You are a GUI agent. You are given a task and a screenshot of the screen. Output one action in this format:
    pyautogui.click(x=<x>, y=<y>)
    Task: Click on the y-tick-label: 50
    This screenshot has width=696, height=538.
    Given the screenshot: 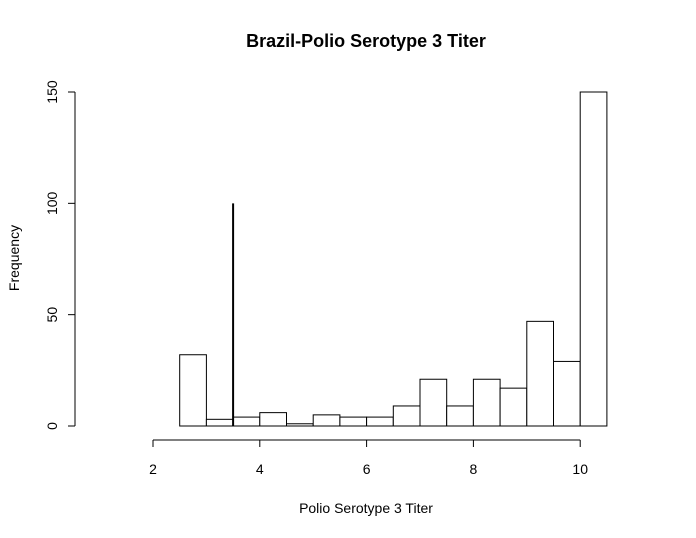 What is the action you would take?
    pyautogui.click(x=52, y=315)
    